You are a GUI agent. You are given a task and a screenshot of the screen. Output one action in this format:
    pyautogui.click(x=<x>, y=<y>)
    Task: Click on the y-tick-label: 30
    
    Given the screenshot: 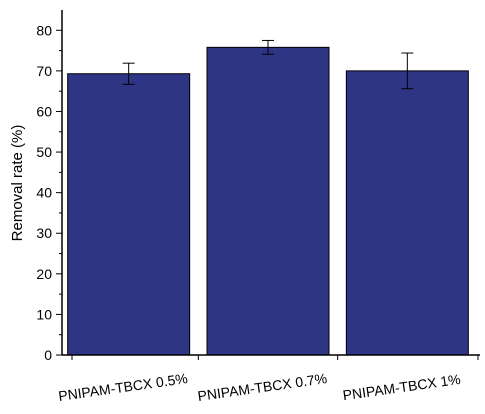 What is the action you would take?
    pyautogui.click(x=44, y=233)
    